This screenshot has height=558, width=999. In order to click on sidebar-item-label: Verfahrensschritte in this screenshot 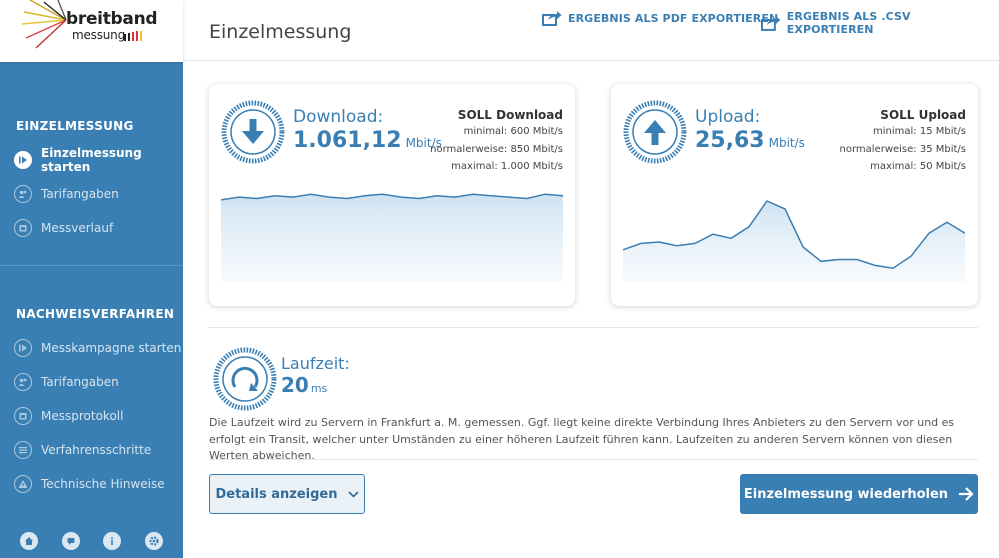, I will do `click(96, 450)`.